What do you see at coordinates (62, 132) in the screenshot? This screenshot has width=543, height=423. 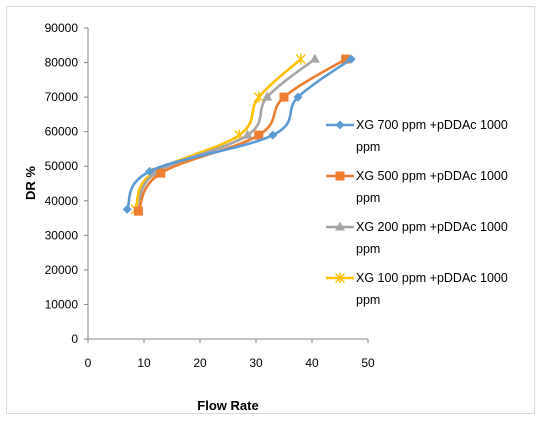 I see `y-tick-label: 60000` at bounding box center [62, 132].